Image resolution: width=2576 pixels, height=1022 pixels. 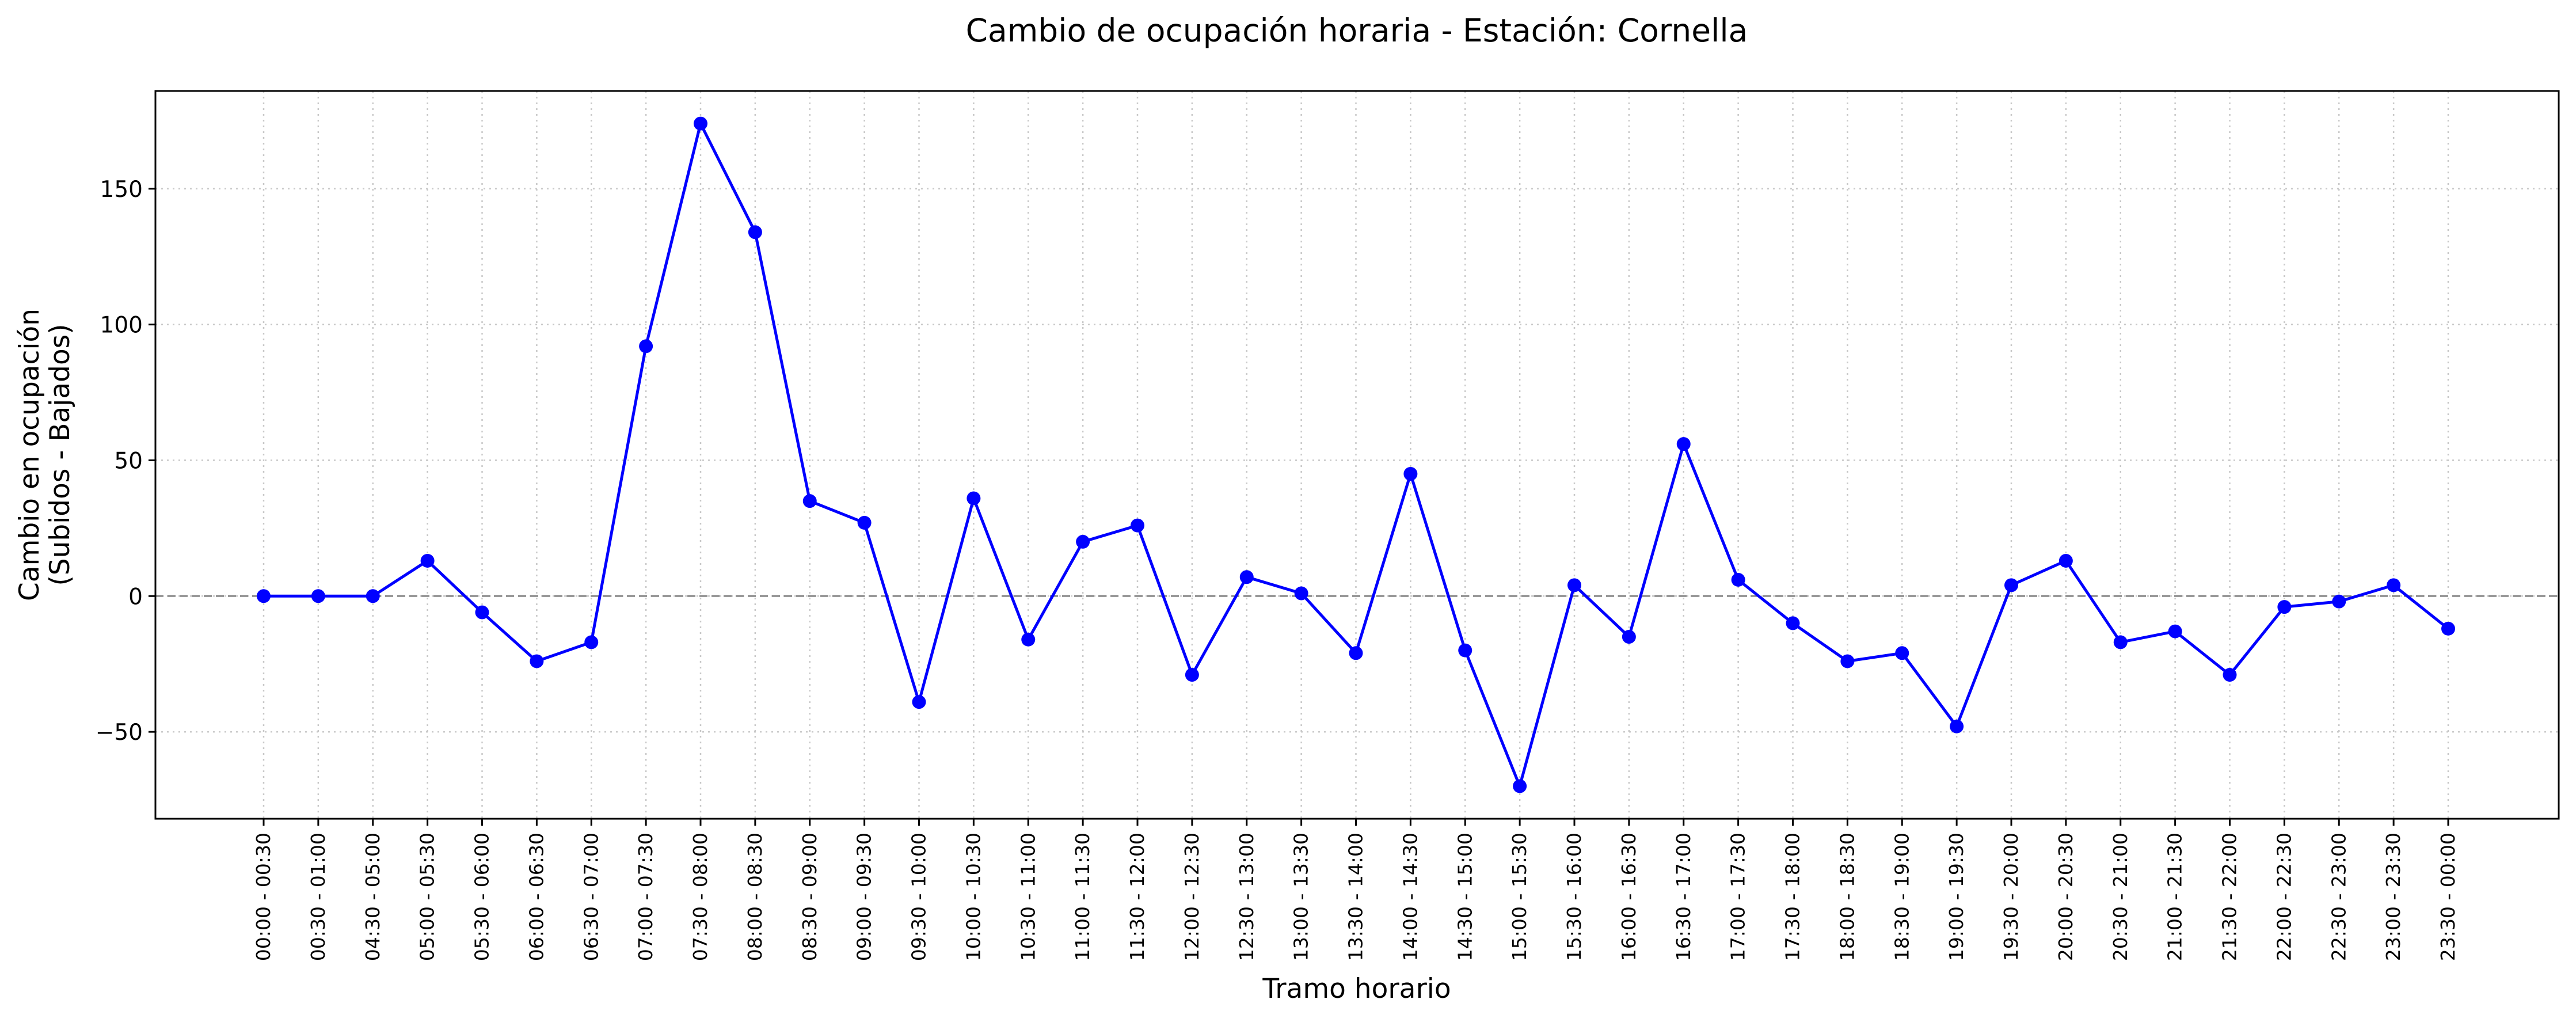 What do you see at coordinates (2338, 897) in the screenshot?
I see `x-tick-label: 22:30 - 23:00` at bounding box center [2338, 897].